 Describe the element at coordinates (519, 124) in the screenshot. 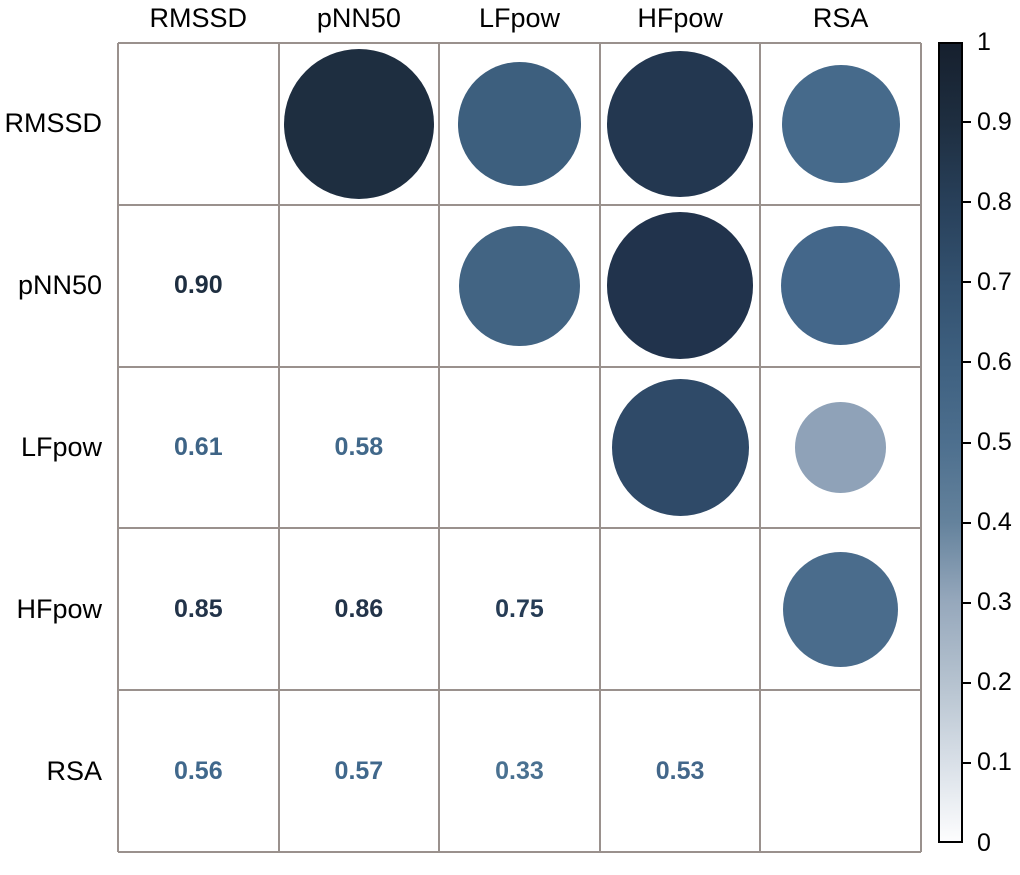

I see `correlation-circle-RMSSD-LFpow` at that location.